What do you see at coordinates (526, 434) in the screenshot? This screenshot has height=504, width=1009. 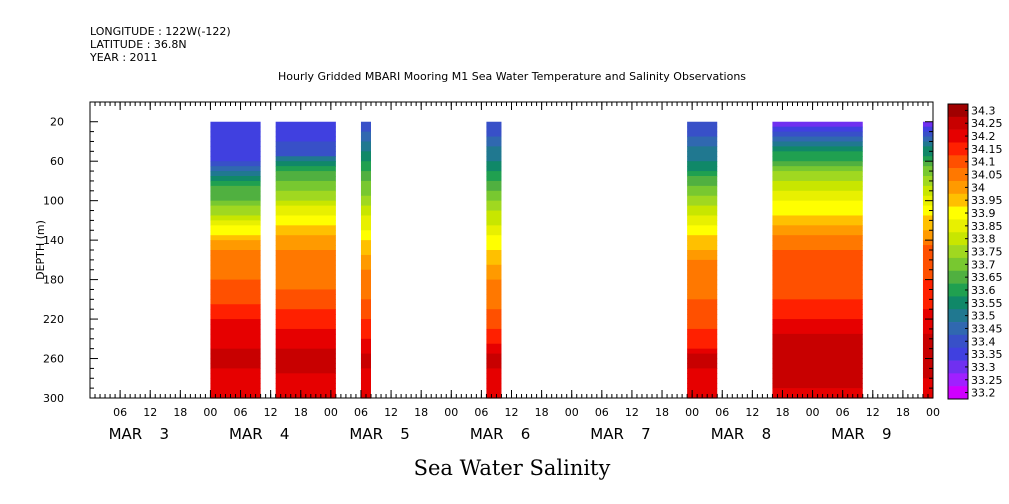 I see `x-day-label: 6` at bounding box center [526, 434].